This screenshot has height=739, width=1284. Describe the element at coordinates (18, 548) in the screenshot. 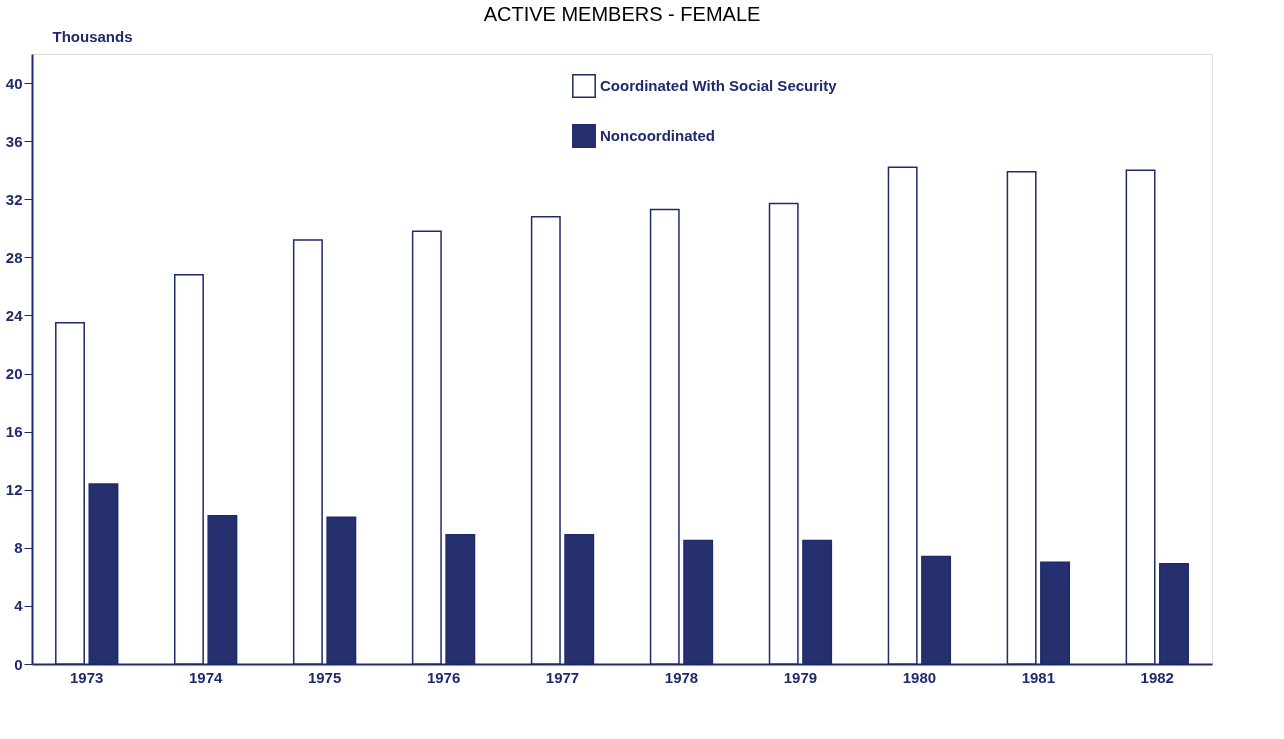

I see `y-tick-label: 8` at that location.